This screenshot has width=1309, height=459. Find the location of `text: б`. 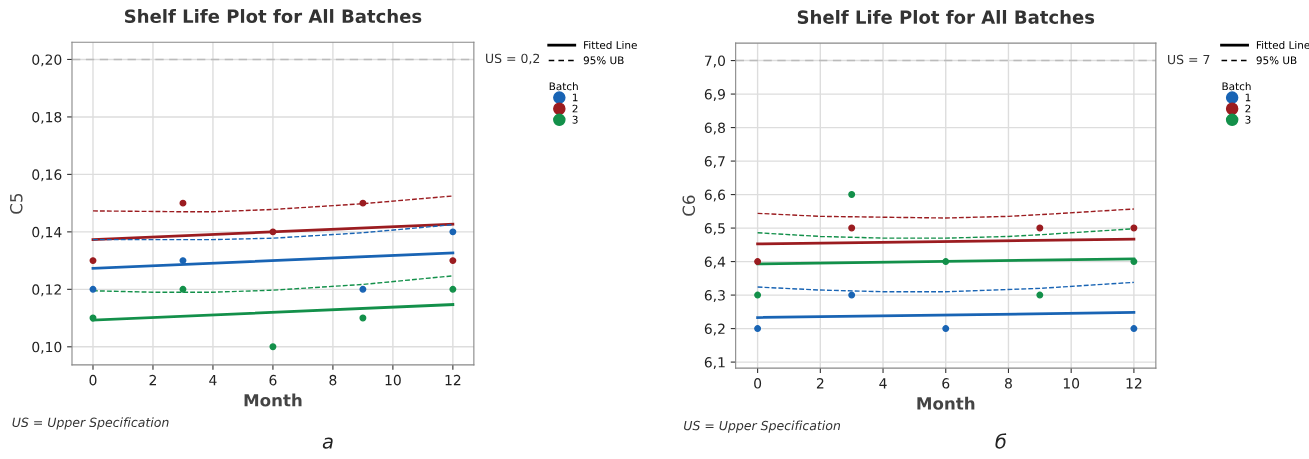

text: б is located at coordinates (1001, 441).